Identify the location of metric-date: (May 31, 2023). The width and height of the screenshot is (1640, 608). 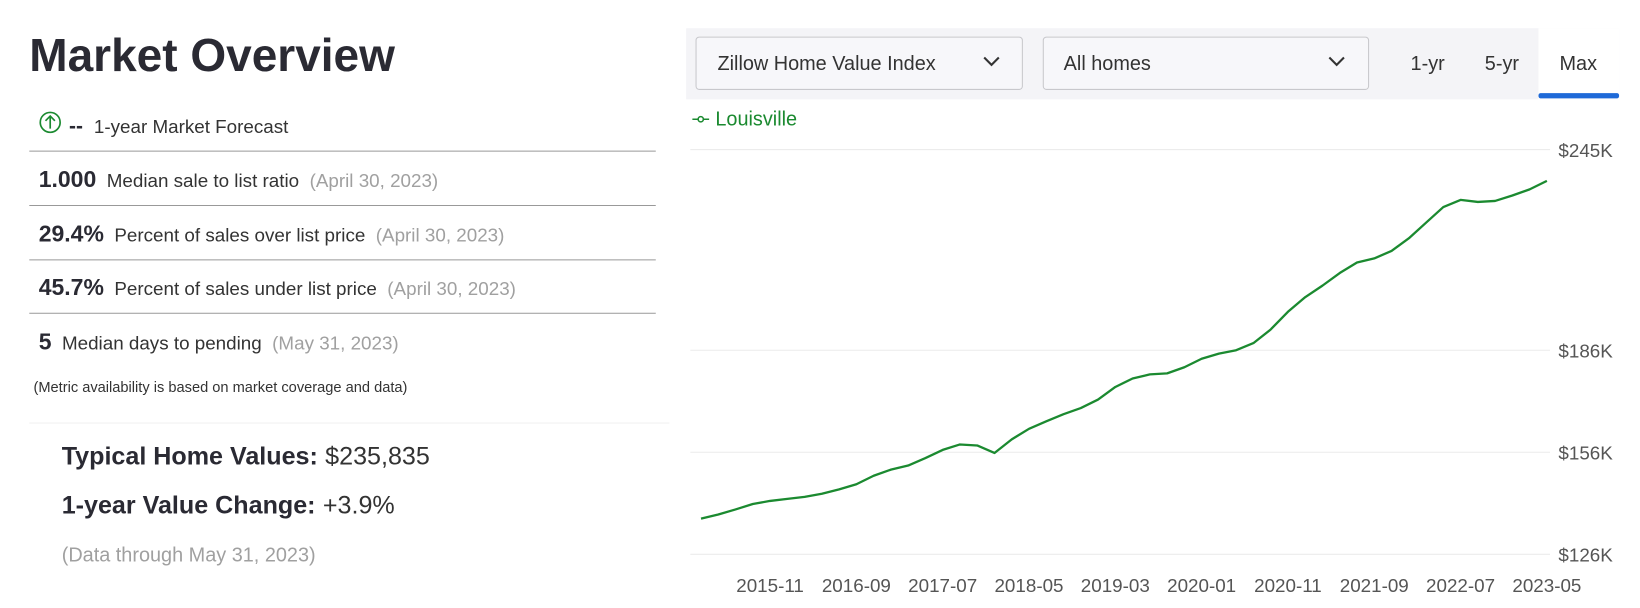
(335, 342).